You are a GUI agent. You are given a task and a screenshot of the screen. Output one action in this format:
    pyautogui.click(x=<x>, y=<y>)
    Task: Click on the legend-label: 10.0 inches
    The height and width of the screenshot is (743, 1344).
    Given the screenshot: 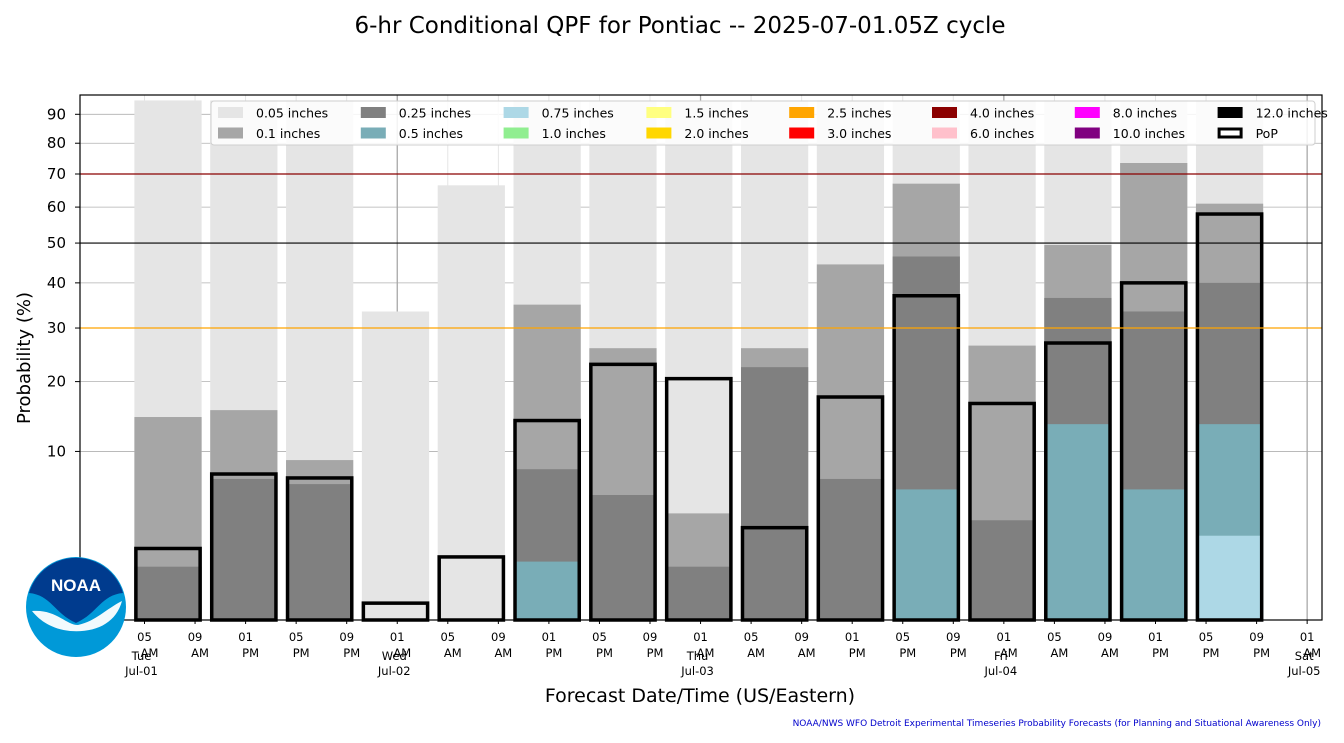 What is the action you would take?
    pyautogui.click(x=1149, y=133)
    